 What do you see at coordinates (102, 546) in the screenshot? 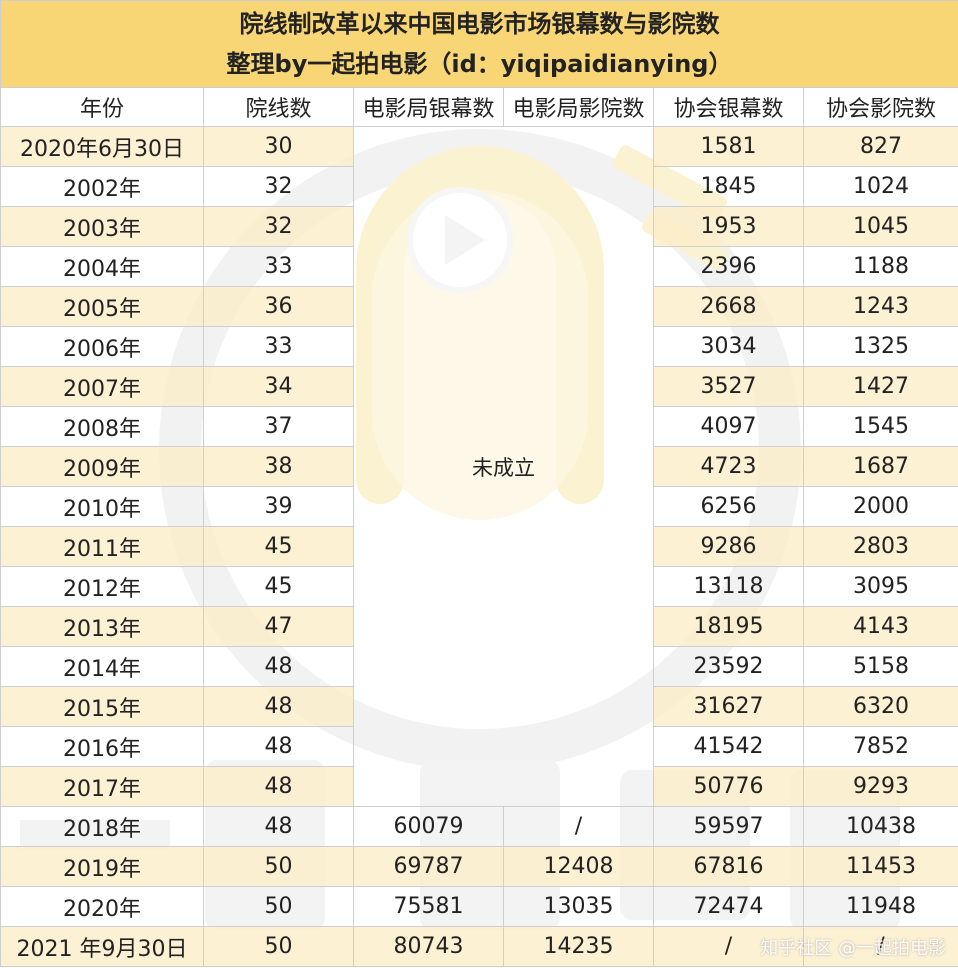
I see `cell-year: 2011年` at bounding box center [102, 546].